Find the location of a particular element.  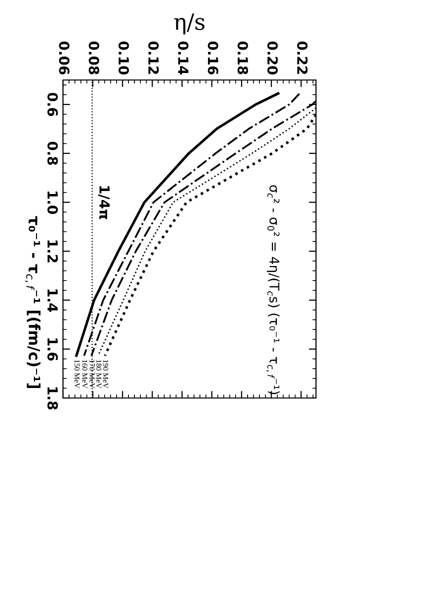

x-axis-title: η/s is located at coordinates (189, 24).